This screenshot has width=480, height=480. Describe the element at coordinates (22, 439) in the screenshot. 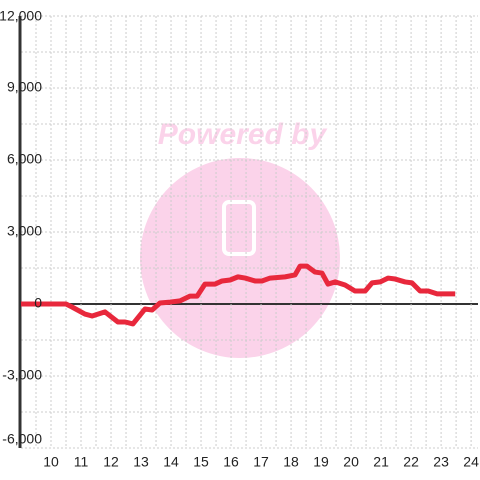

I see `y-tick-label: -6,000` at that location.